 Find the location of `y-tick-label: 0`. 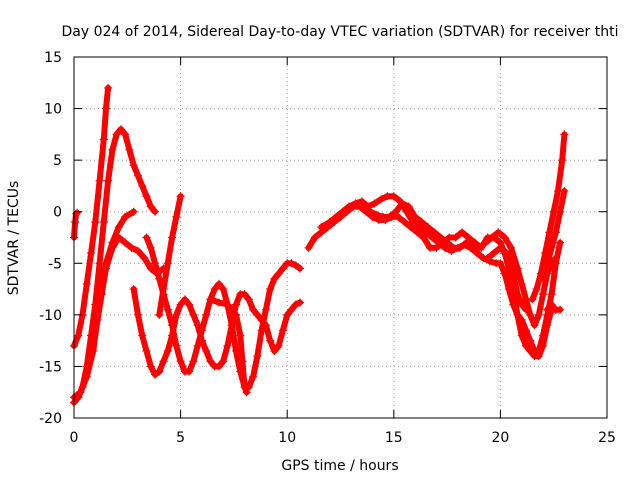

y-tick-label: 0 is located at coordinates (57, 213).